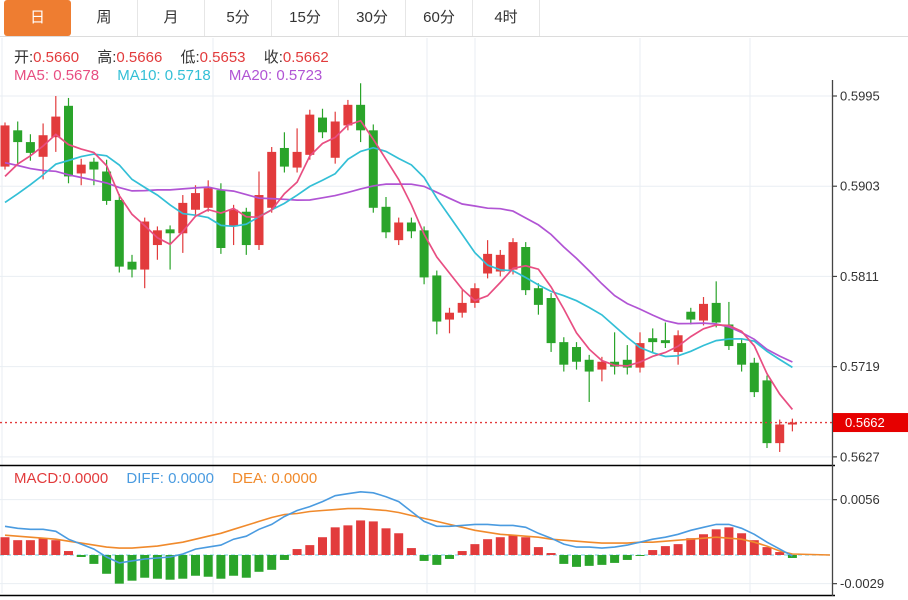  I want to click on tab-week: 周, so click(104, 18).